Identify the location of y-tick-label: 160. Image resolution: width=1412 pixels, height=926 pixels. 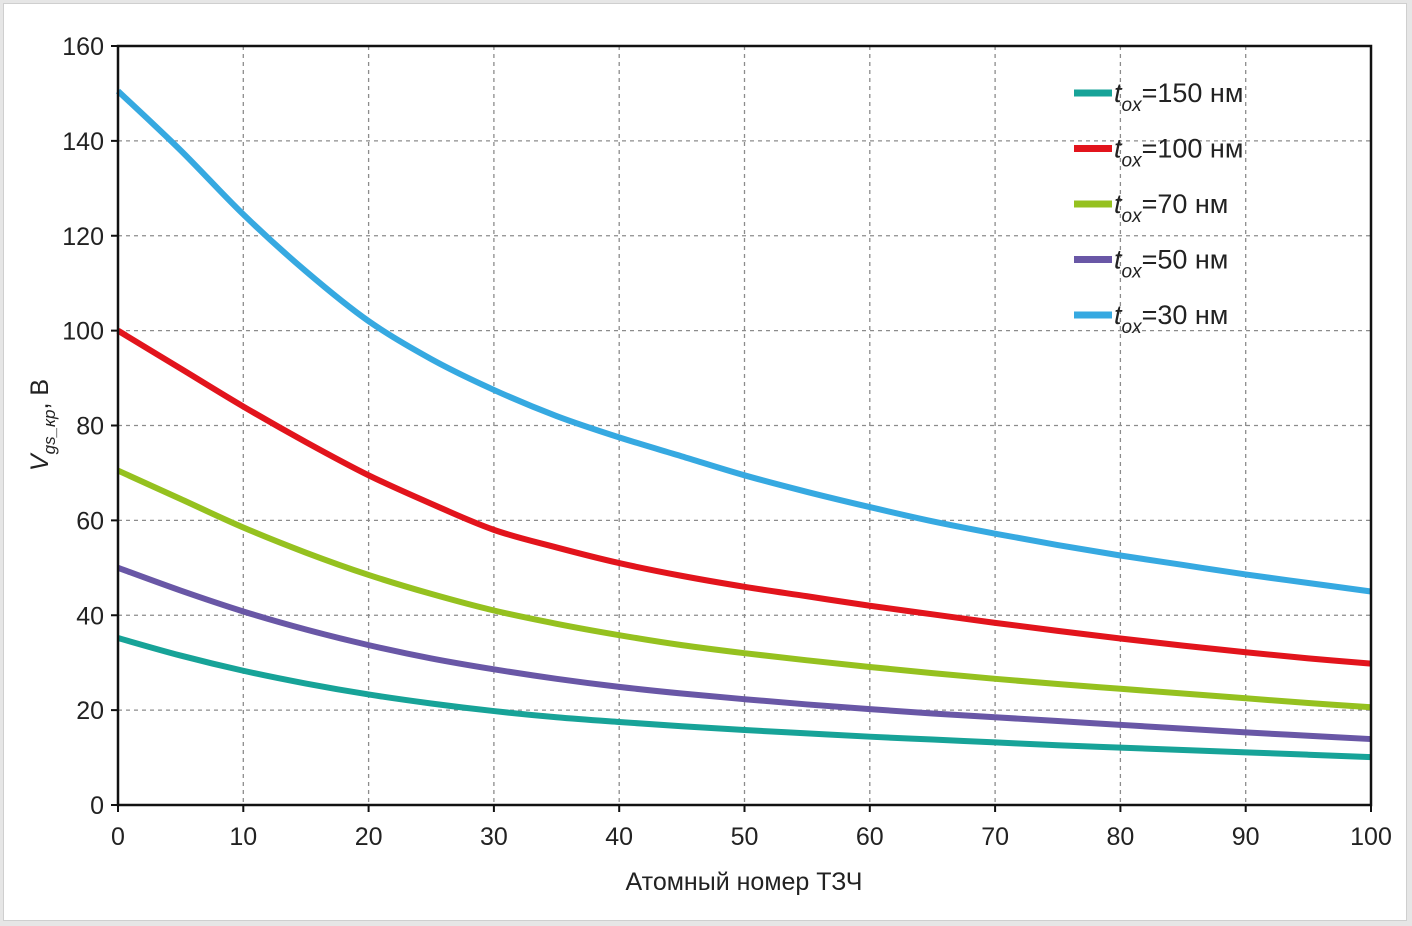
(83, 47).